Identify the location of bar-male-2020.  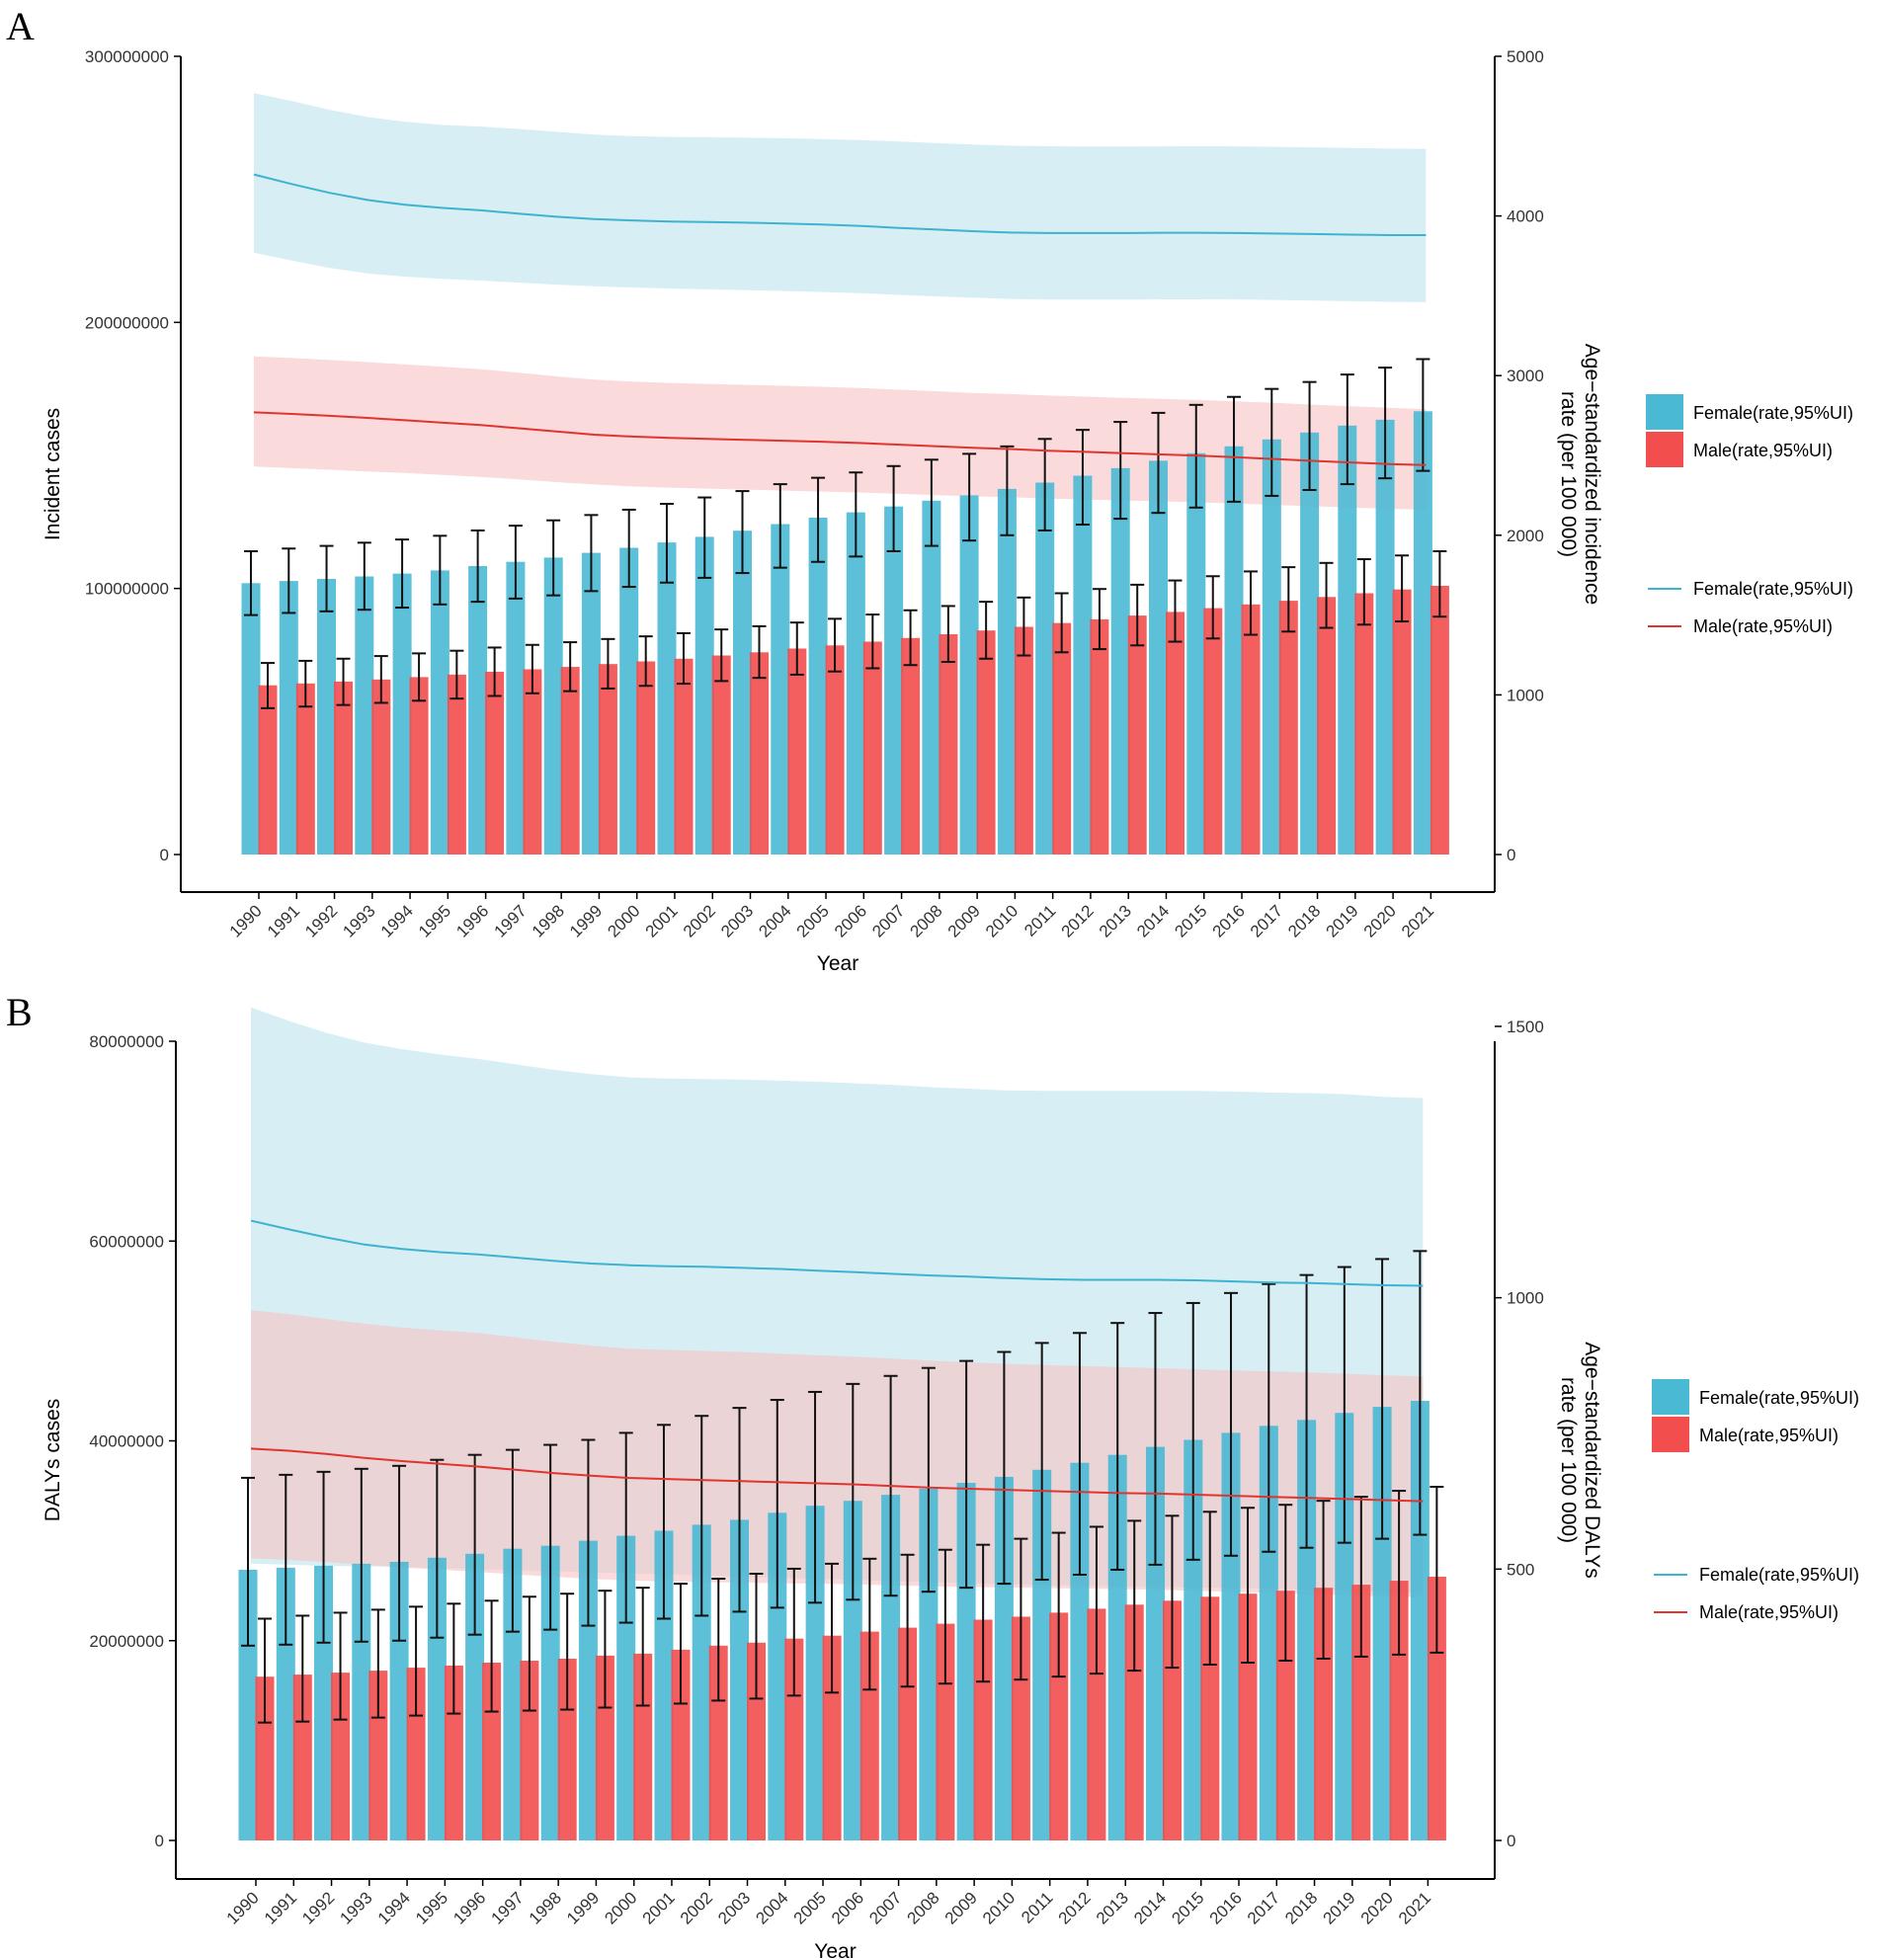
(1402, 722).